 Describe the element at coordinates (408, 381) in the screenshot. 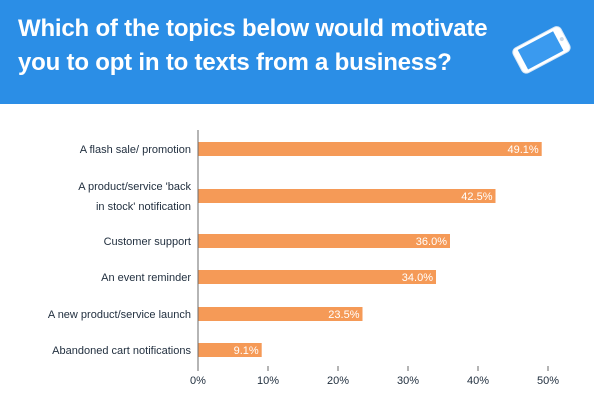

I see `x-tick-label: 30%` at that location.